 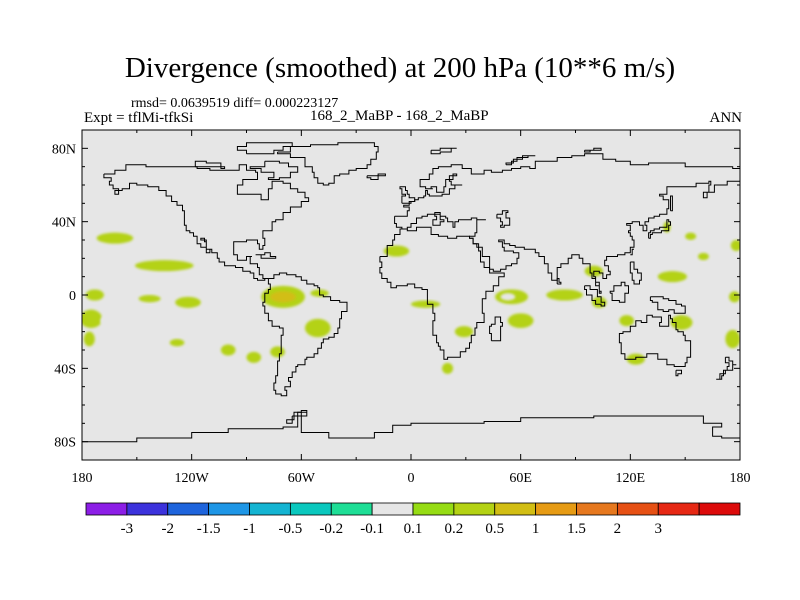 I want to click on colorbar-label-12: 2, so click(x=618, y=529).